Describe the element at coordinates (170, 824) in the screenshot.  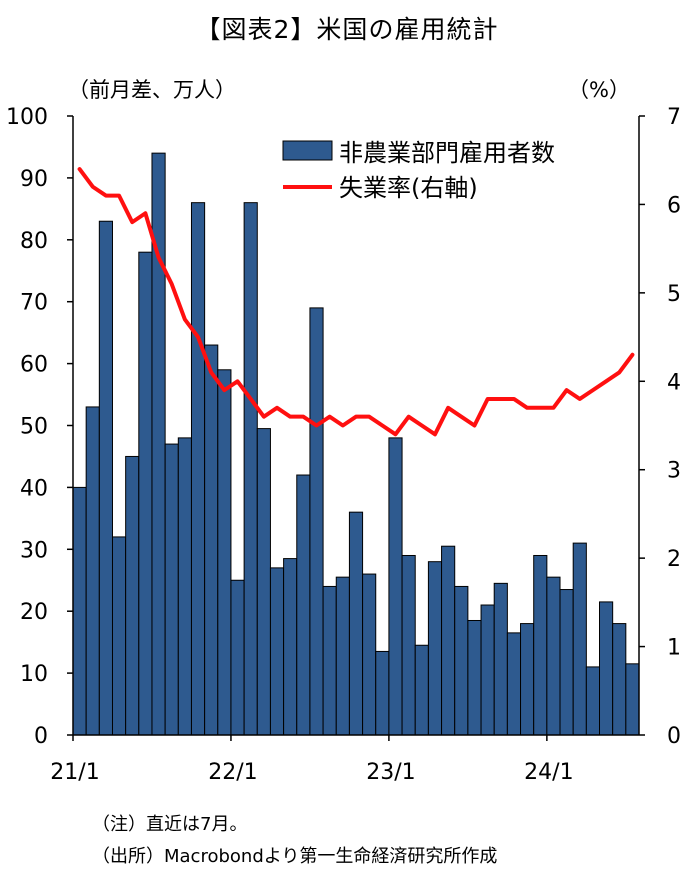
I see `note-text: （注）直近は7月。` at that location.